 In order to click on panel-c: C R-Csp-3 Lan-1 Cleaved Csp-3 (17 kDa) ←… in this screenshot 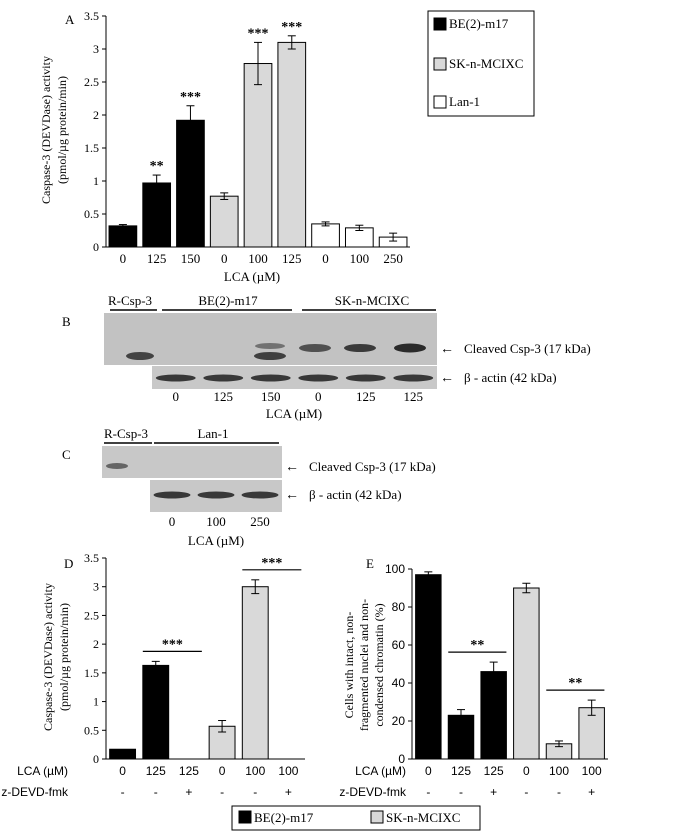, I will do `click(249, 487)`.